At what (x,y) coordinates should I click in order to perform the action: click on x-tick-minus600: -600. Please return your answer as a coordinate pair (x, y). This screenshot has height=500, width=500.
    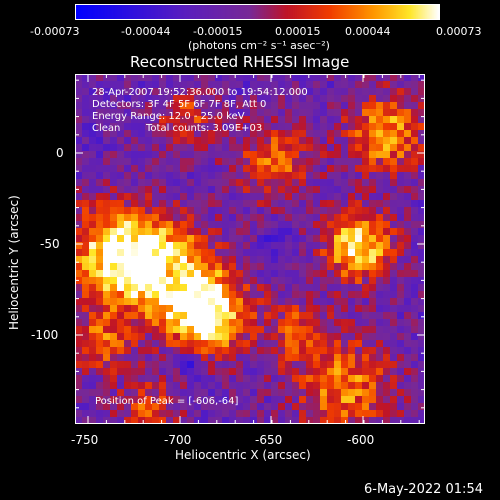
    Looking at the image, I should click on (361, 440).